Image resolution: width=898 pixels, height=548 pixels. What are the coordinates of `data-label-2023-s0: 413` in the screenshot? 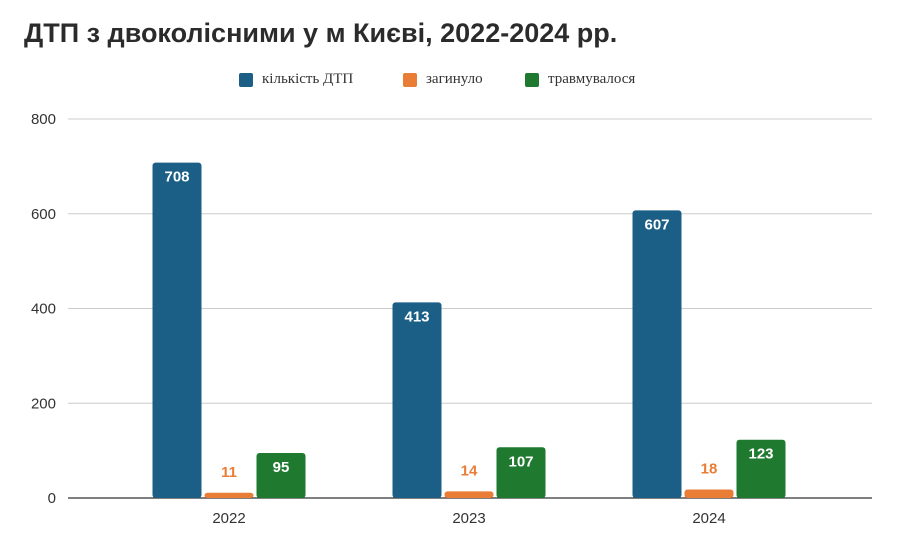 It's located at (416, 316).